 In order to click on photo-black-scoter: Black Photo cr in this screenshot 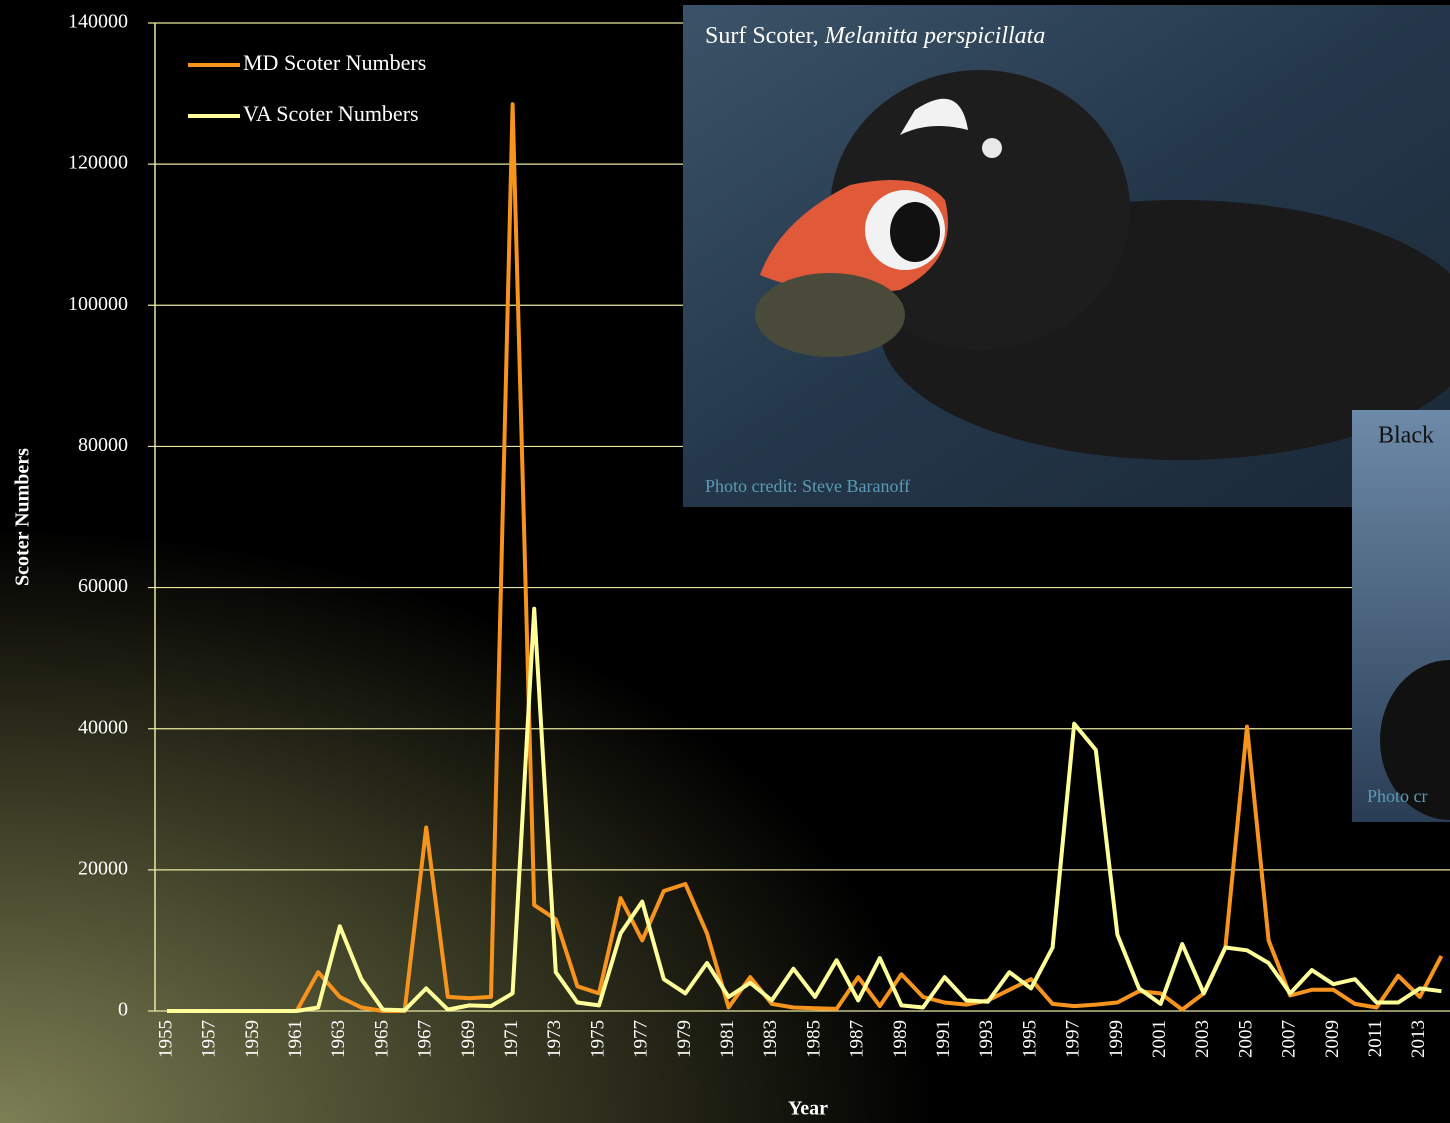, I will do `click(1401, 616)`.